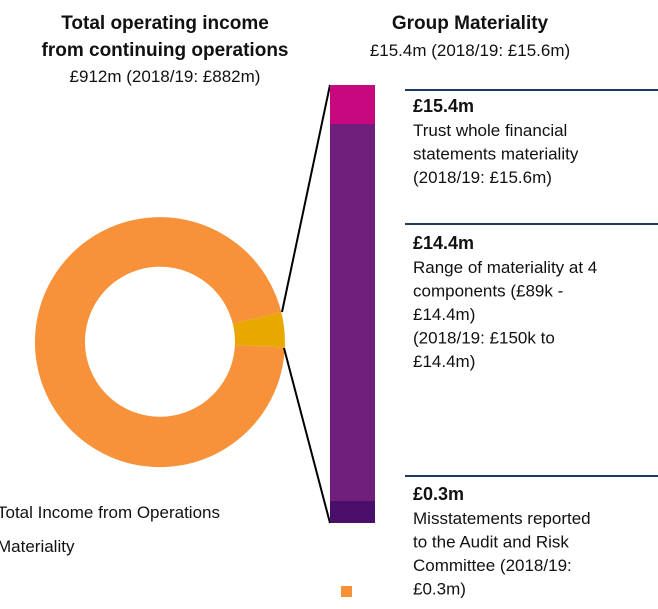 Image resolution: width=658 pixels, height=609 pixels. Describe the element at coordinates (165, 50) in the screenshot. I see `income-title: from continuing operations` at that location.